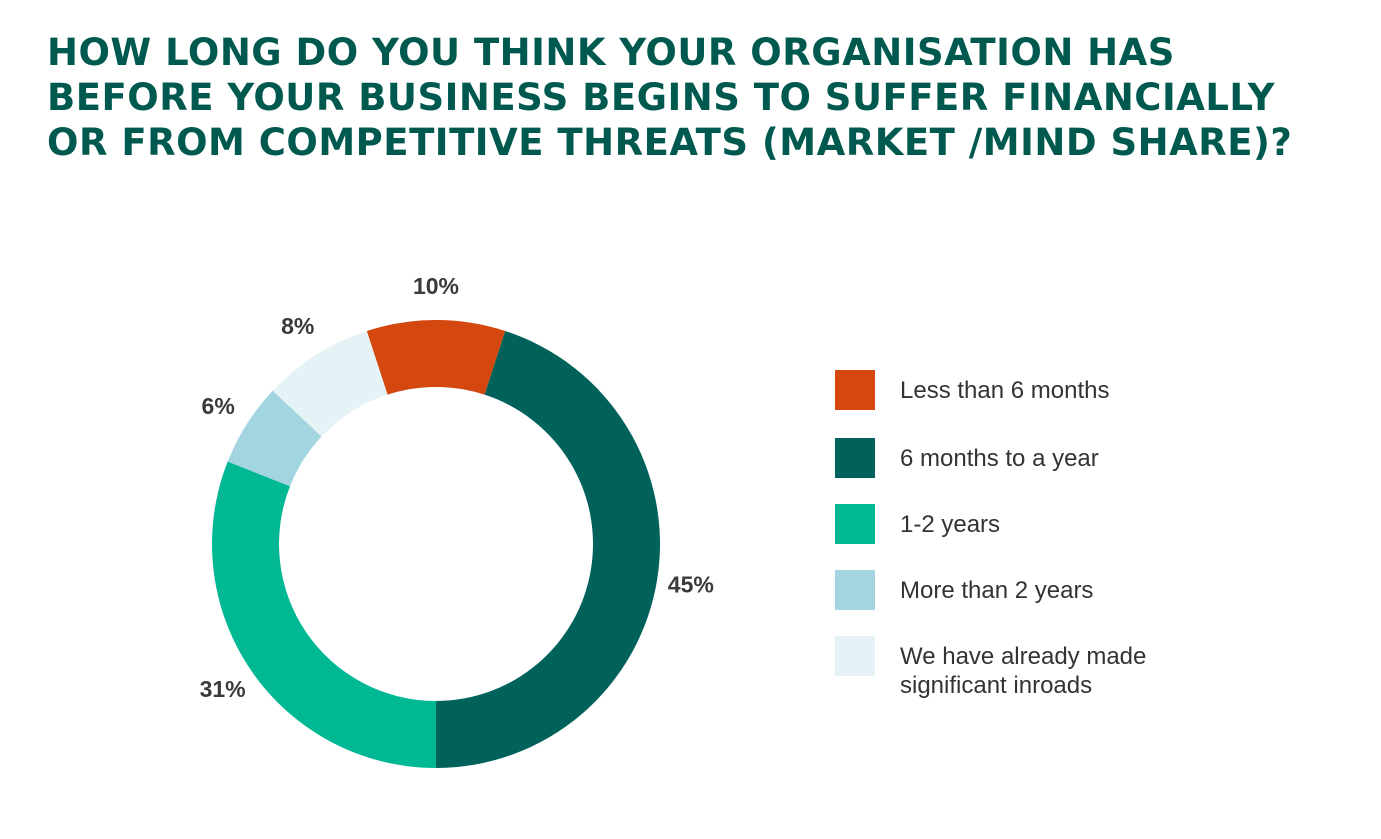 The height and width of the screenshot is (839, 1381). What do you see at coordinates (855, 390) in the screenshot?
I see `legend-swatch-less-than-6-months` at bounding box center [855, 390].